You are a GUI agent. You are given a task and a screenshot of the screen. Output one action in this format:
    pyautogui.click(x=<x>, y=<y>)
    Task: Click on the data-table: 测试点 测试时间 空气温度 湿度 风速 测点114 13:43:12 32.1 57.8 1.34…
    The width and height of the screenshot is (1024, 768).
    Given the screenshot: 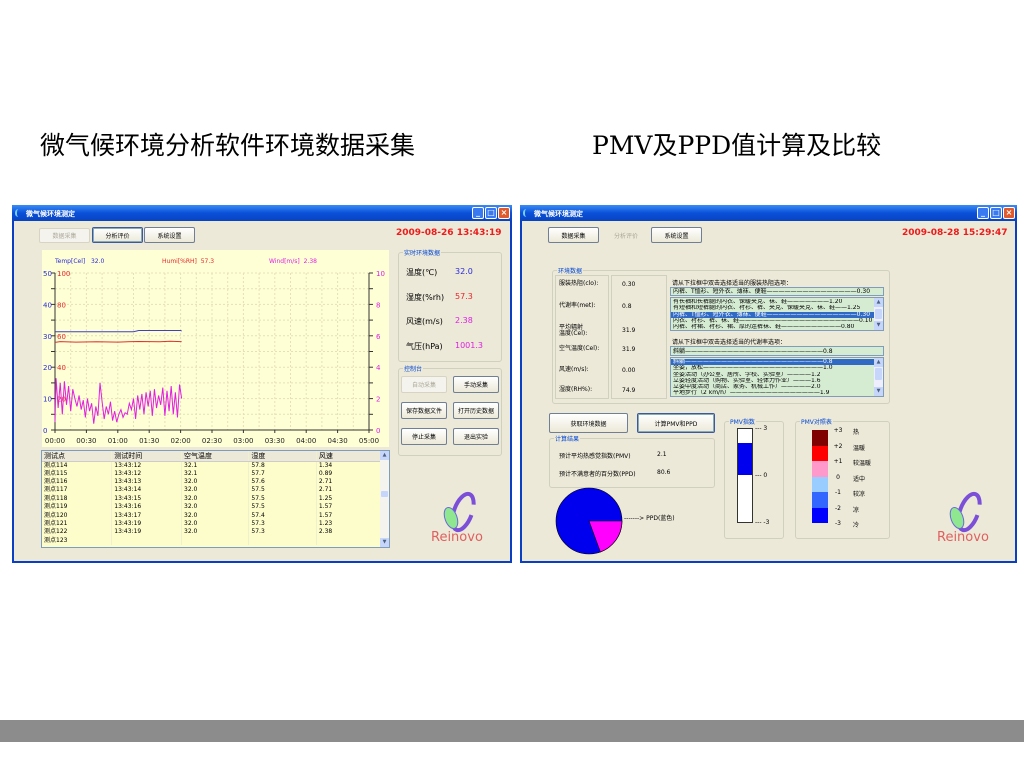 What is the action you would take?
    pyautogui.click(x=215, y=499)
    